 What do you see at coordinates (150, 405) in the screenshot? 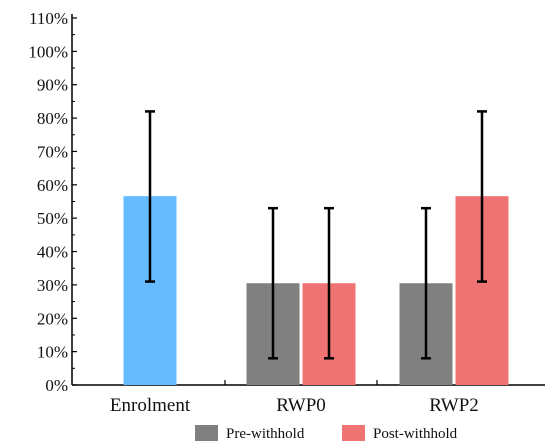
I see `x-category-label: Enrolment` at bounding box center [150, 405].